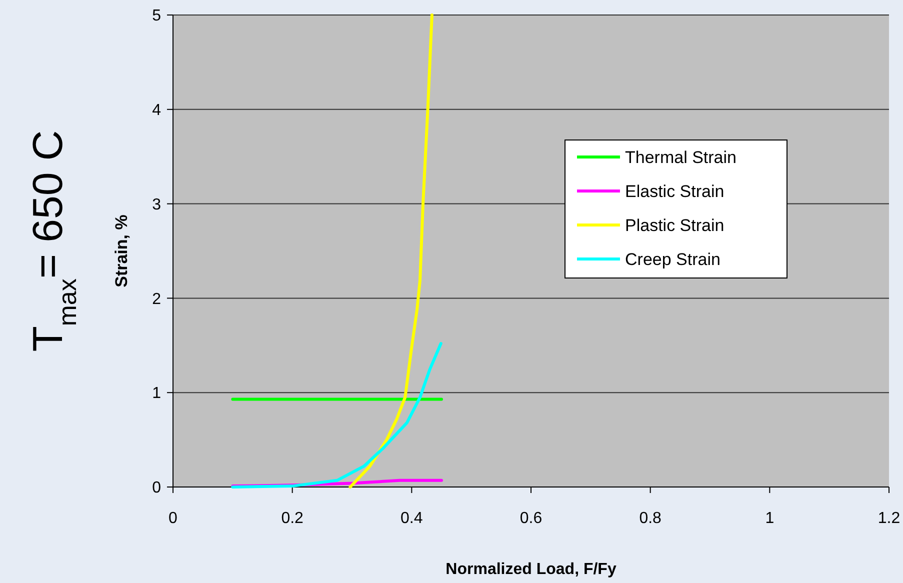 The image size is (903, 583). Describe the element at coordinates (157, 488) in the screenshot. I see `y-tick-label: 0` at that location.